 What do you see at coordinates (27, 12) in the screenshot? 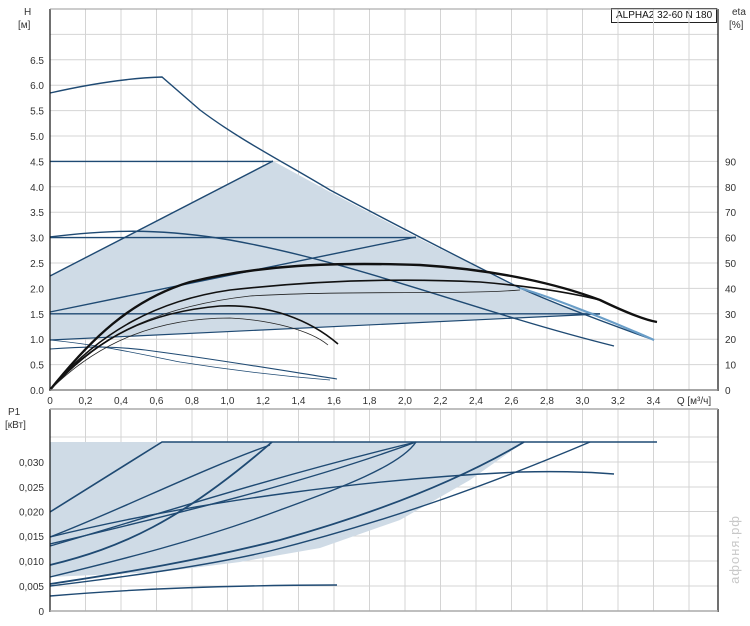
I see `h-label: H` at bounding box center [27, 12].